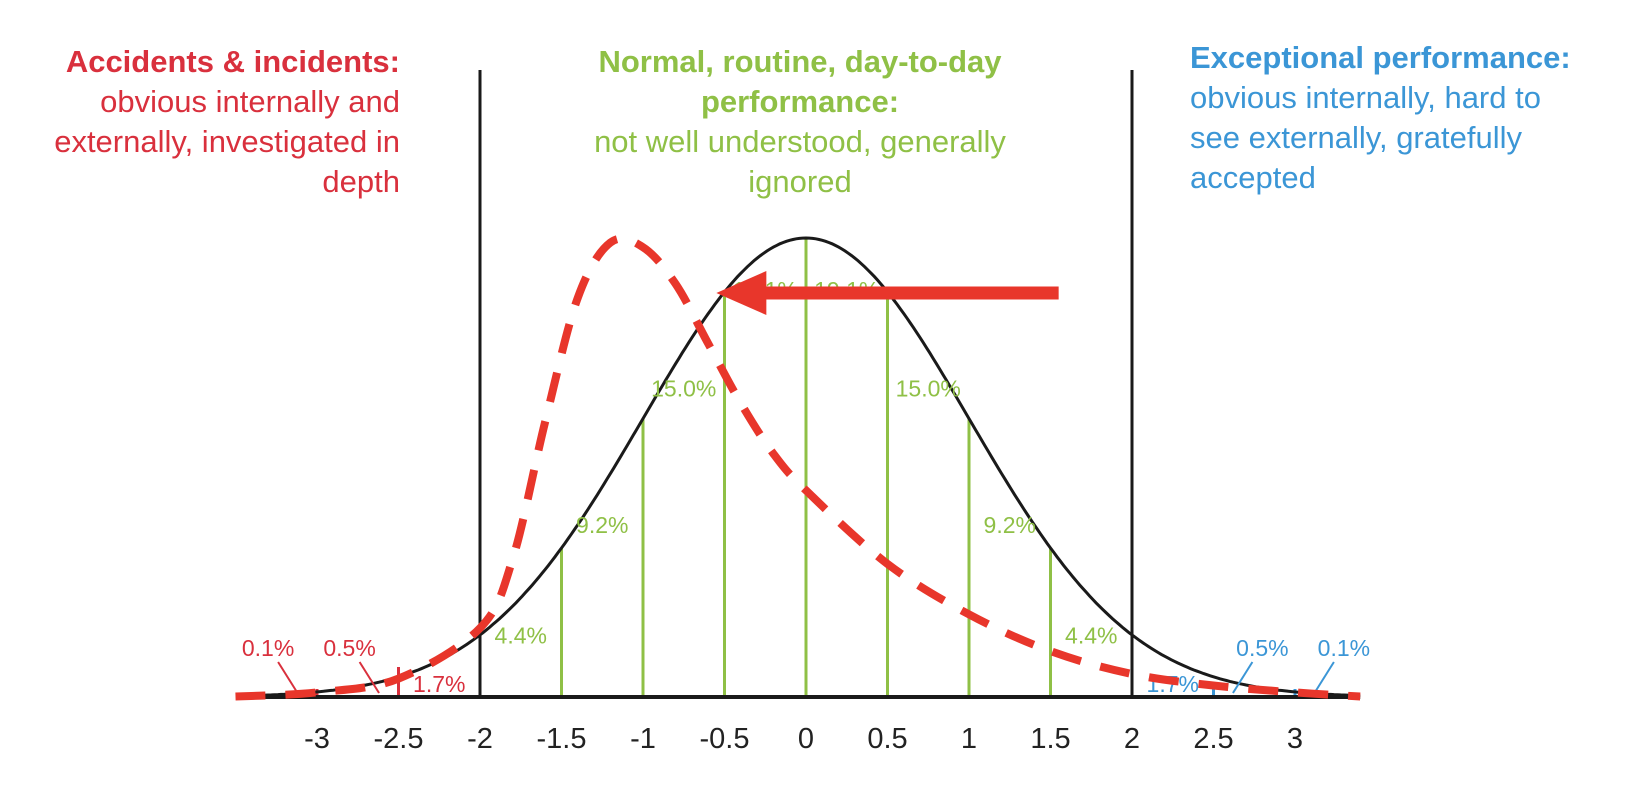  Describe the element at coordinates (887, 293) in the screenshot. I see `shift-arrow` at that location.